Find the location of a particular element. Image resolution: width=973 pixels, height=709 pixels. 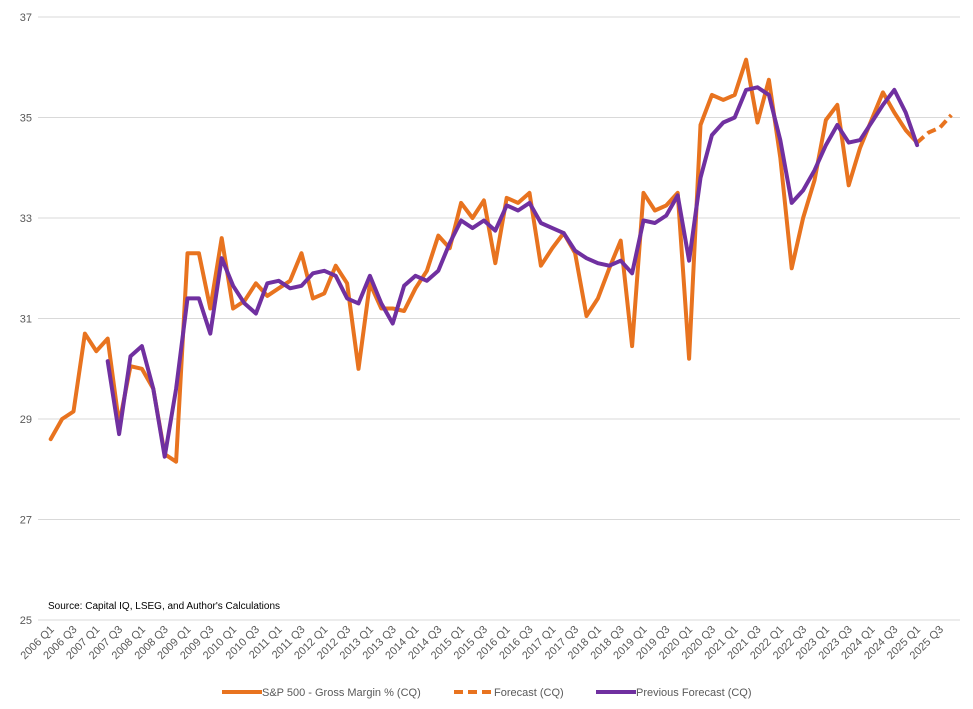

y-axis-ticks: 25 27 29 31 33 35 37 is located at coordinates (26, 319).